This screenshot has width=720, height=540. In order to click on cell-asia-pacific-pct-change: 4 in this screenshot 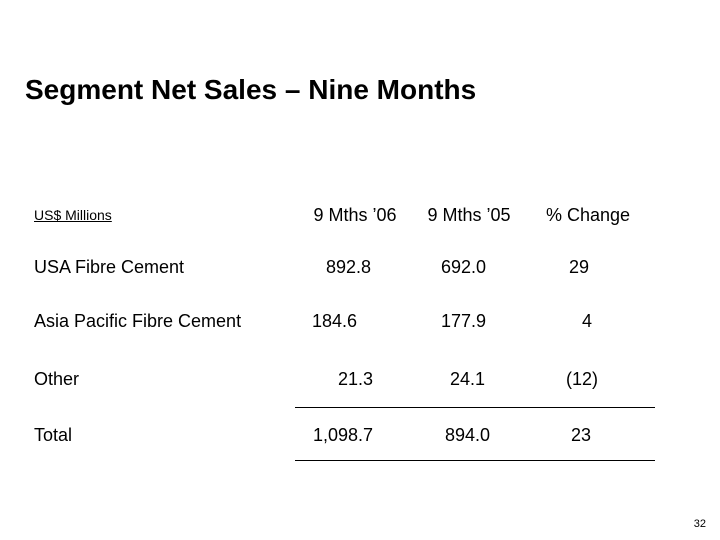, I will do `click(587, 321)`.